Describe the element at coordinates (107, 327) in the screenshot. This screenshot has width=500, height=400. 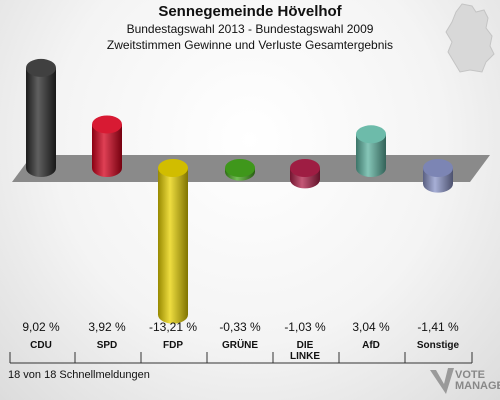
I see `value-label: 3,92 %` at that location.